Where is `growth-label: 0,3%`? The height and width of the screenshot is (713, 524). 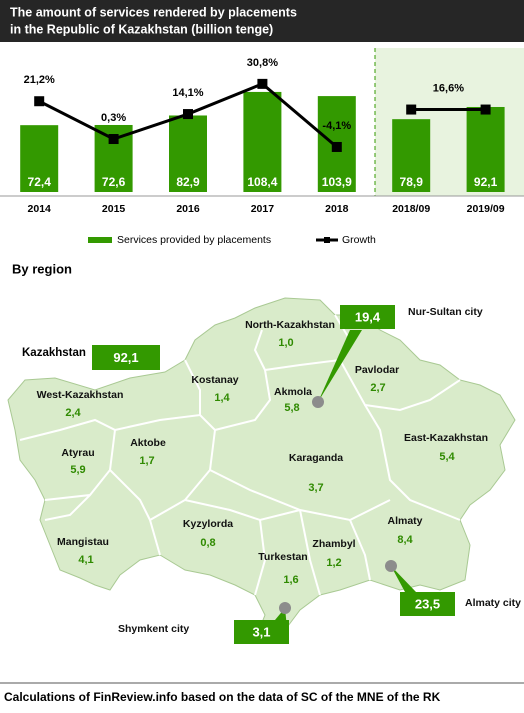
growth-label: 0,3% is located at coordinates (113, 118).